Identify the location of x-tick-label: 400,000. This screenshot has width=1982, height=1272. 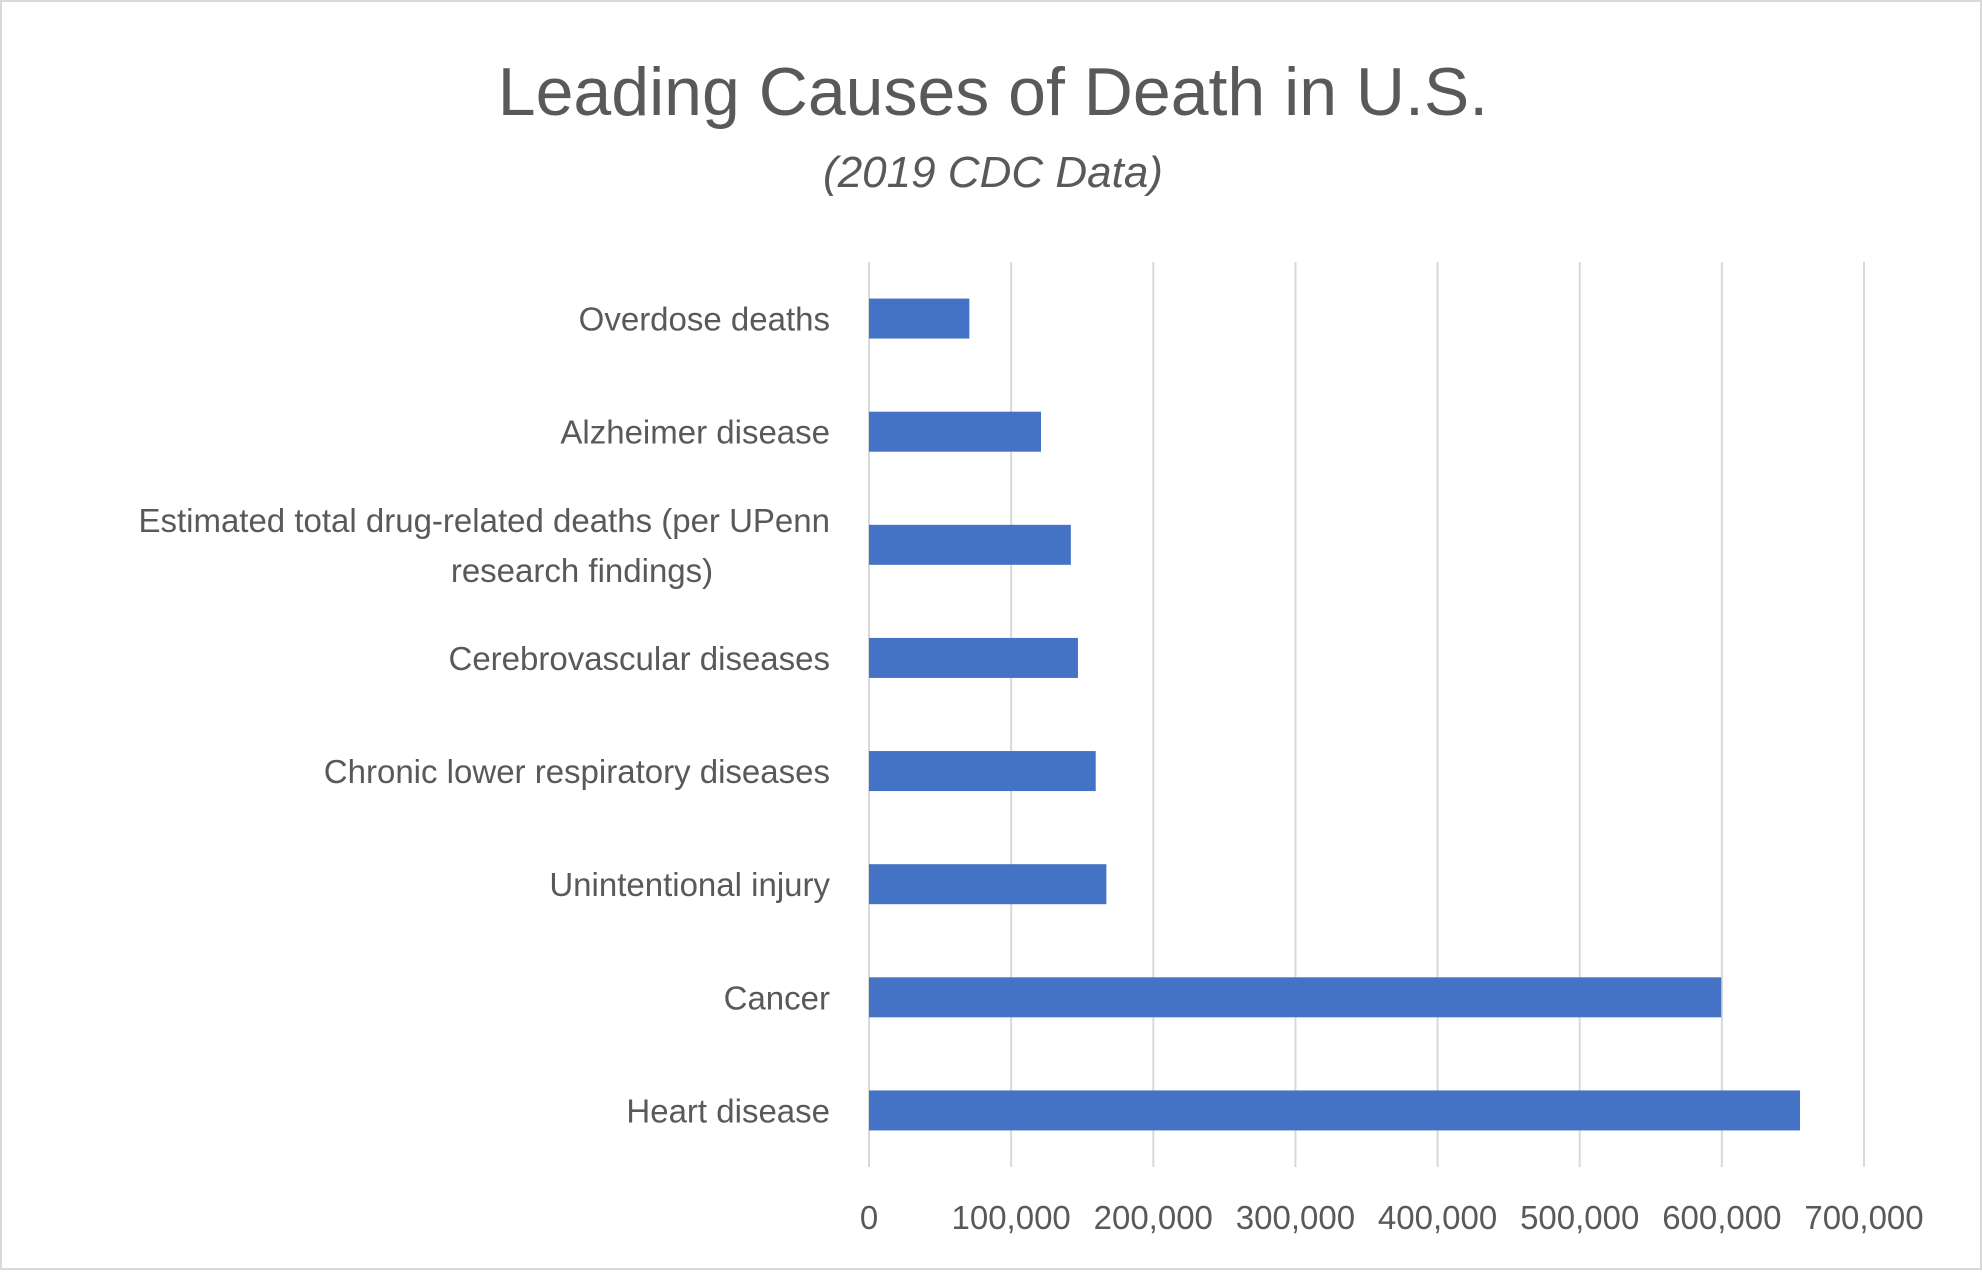
(1437, 1217).